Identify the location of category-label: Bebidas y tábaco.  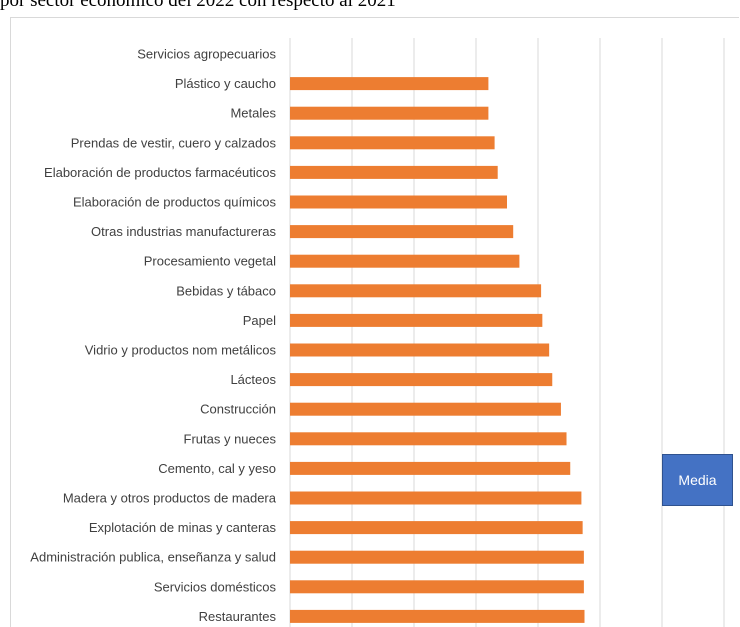
(226, 290).